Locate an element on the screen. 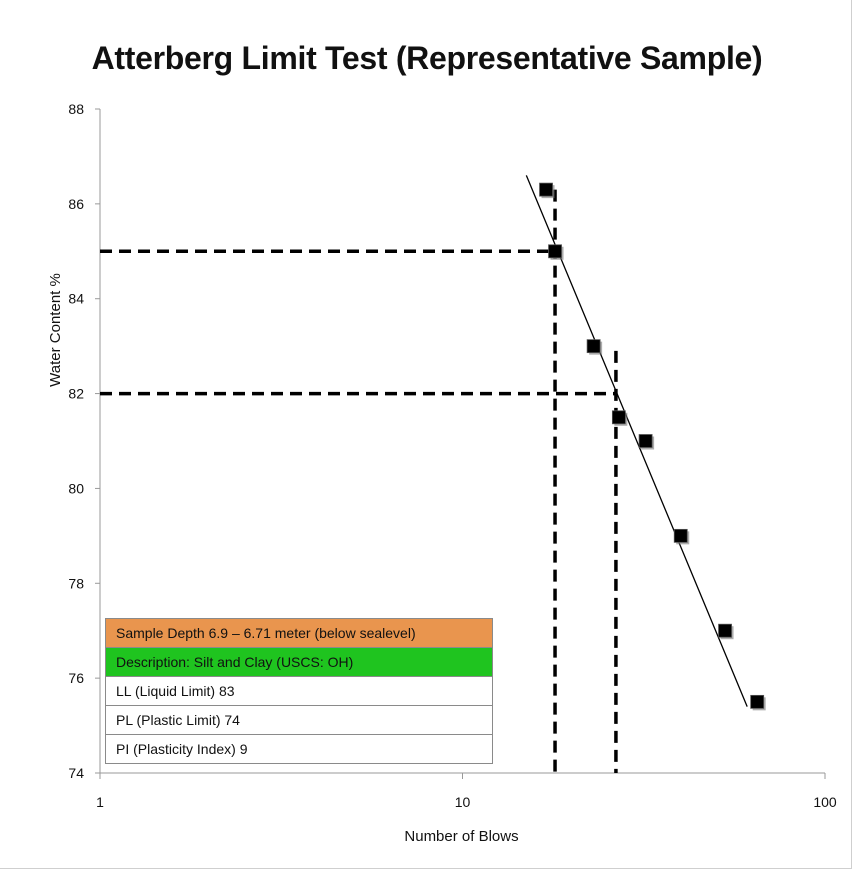 Image resolution: width=854 pixels, height=871 pixels. info-cell: PL (Plastic Limit) 74 is located at coordinates (299, 720).